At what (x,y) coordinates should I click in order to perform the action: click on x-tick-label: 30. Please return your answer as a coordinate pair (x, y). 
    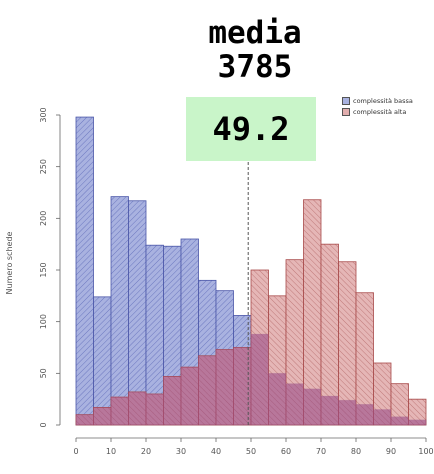
    Looking at the image, I should click on (181, 451).